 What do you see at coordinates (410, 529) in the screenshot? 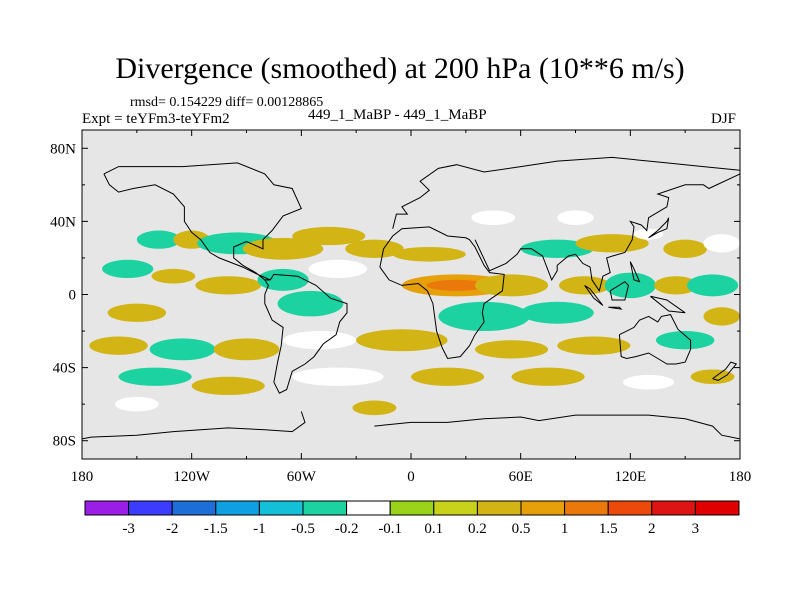
I see `colorbar-labels: -3 -2 -1.5 -1 -0.5 -0.2 -0.1 0.1 0.2 0.5 1 1.5 2 3` at bounding box center [410, 529].